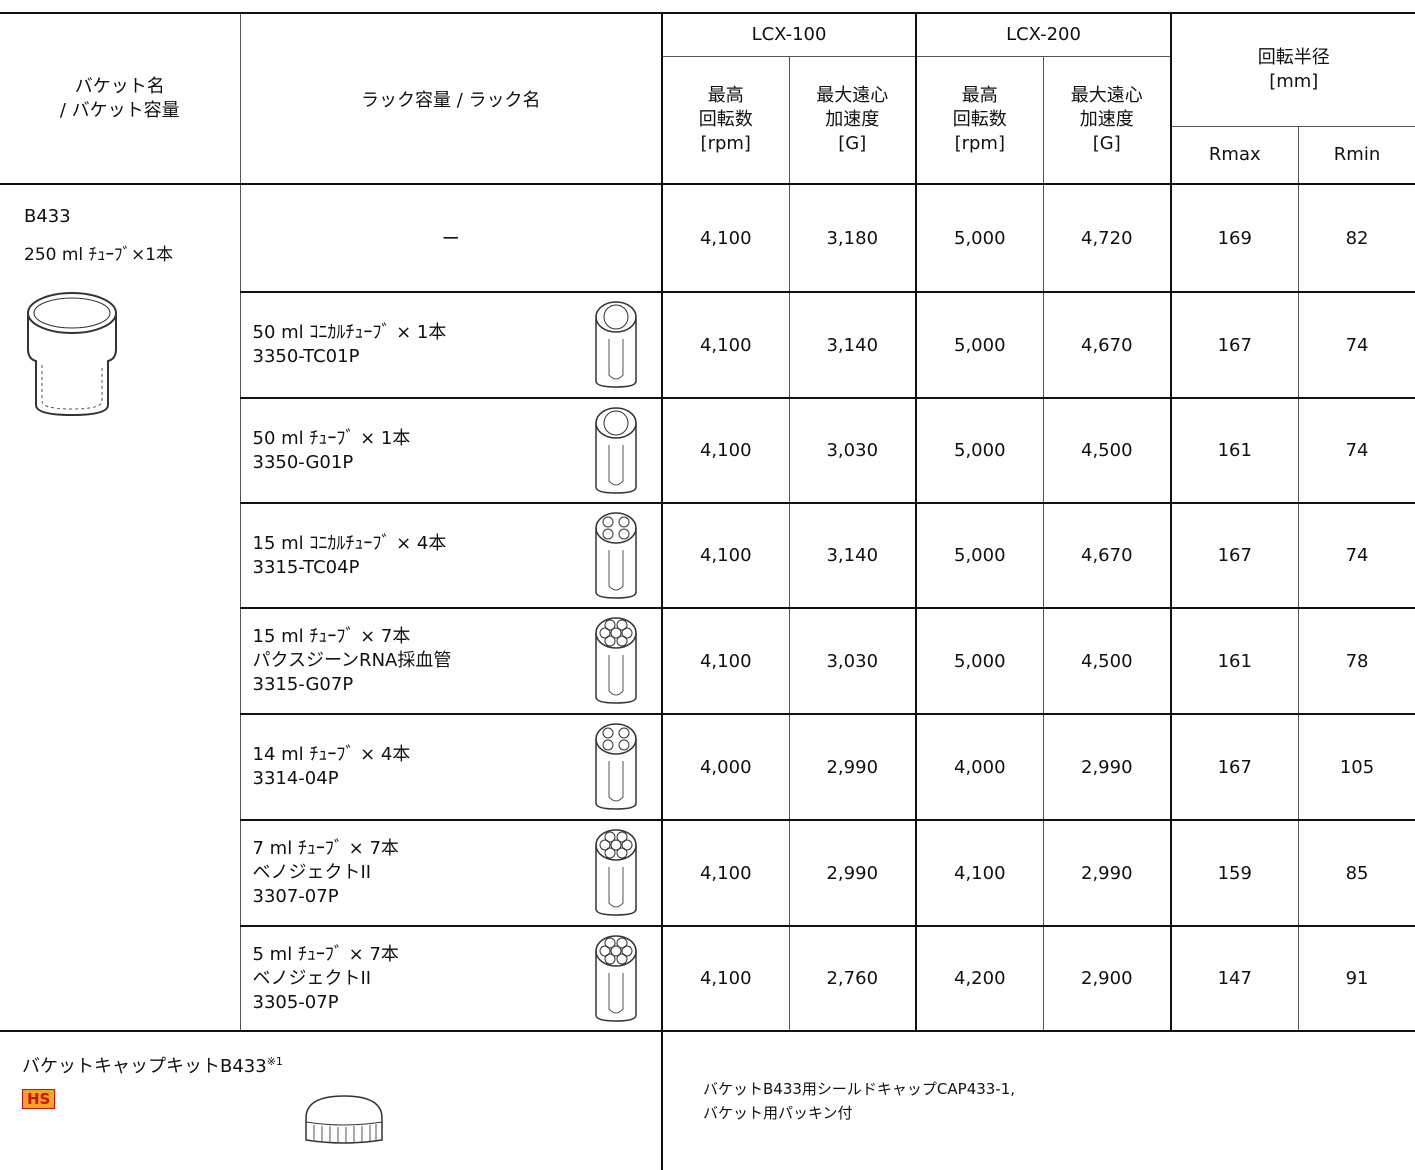 The height and width of the screenshot is (1170, 1415). I want to click on rack-cell: 50 ml ﾁｭｰﾌﾞ × 1本 3350-G01P, so click(451, 450).